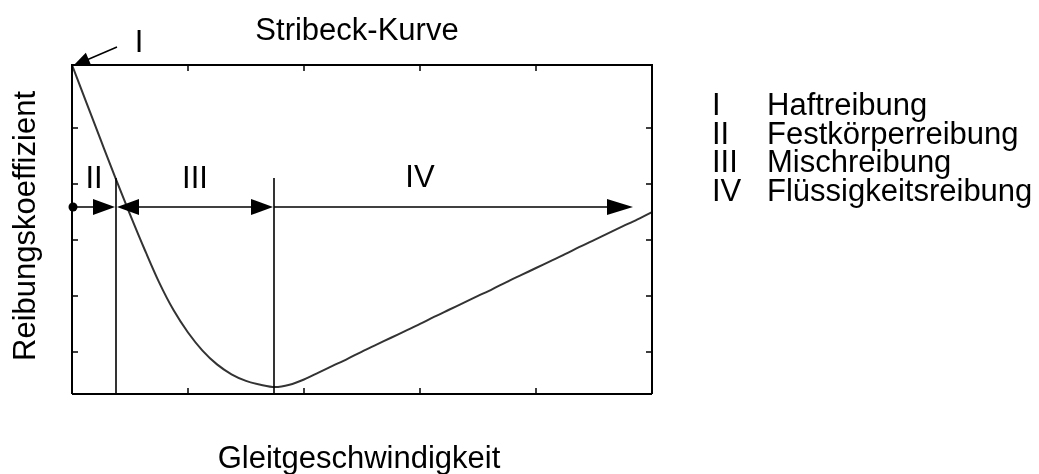 Image resolution: width=1039 pixels, height=474 pixels. What do you see at coordinates (139, 41) in the screenshot?
I see `text: I` at bounding box center [139, 41].